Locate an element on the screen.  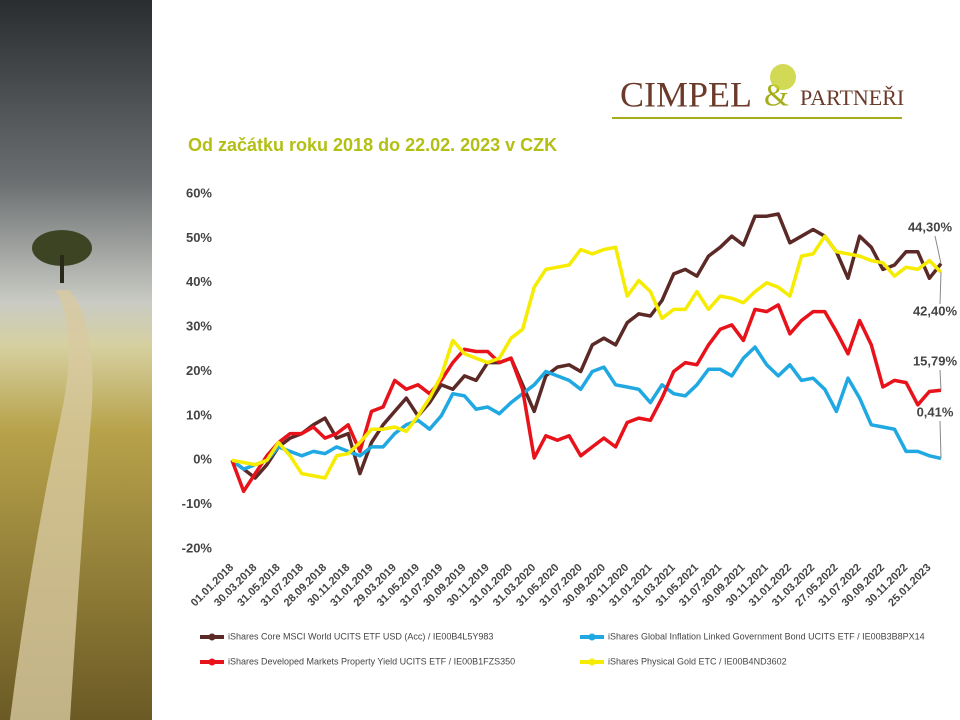
logo-partner: PARTNEŘI is located at coordinates (852, 97).